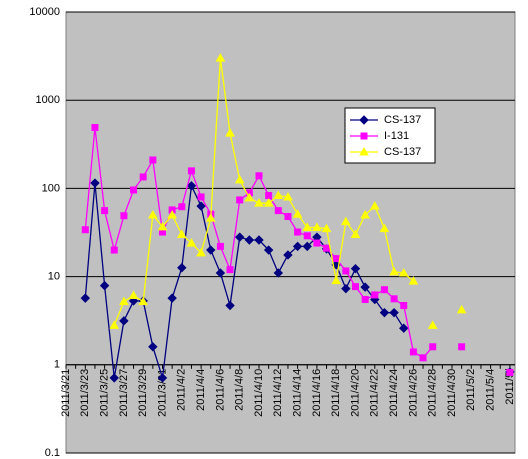 The height and width of the screenshot is (459, 528). I want to click on x-tick-label: 2011/5/, so click(510, 386).